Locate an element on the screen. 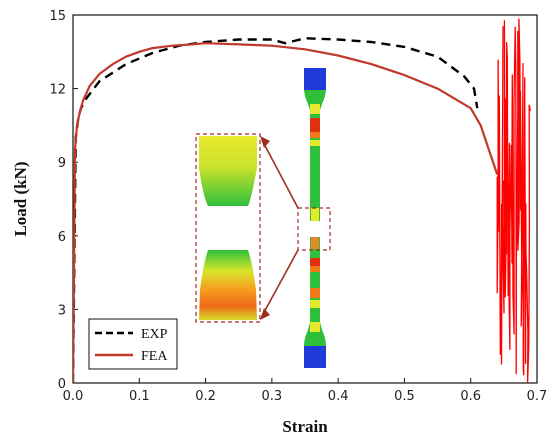 This screenshot has height=442, width=550. x-tick-label: 0.0 is located at coordinates (73, 396).